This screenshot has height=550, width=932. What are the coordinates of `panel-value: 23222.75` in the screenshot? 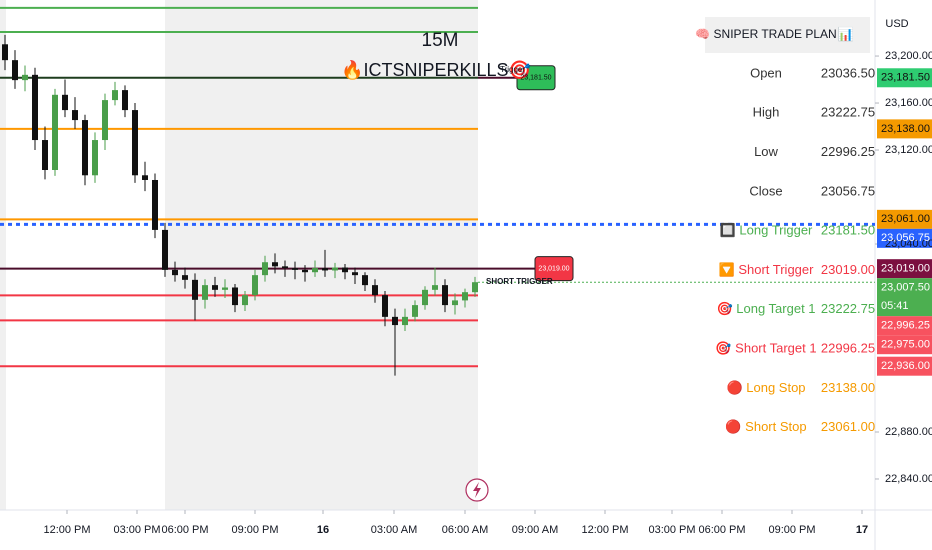 It's located at (848, 308).